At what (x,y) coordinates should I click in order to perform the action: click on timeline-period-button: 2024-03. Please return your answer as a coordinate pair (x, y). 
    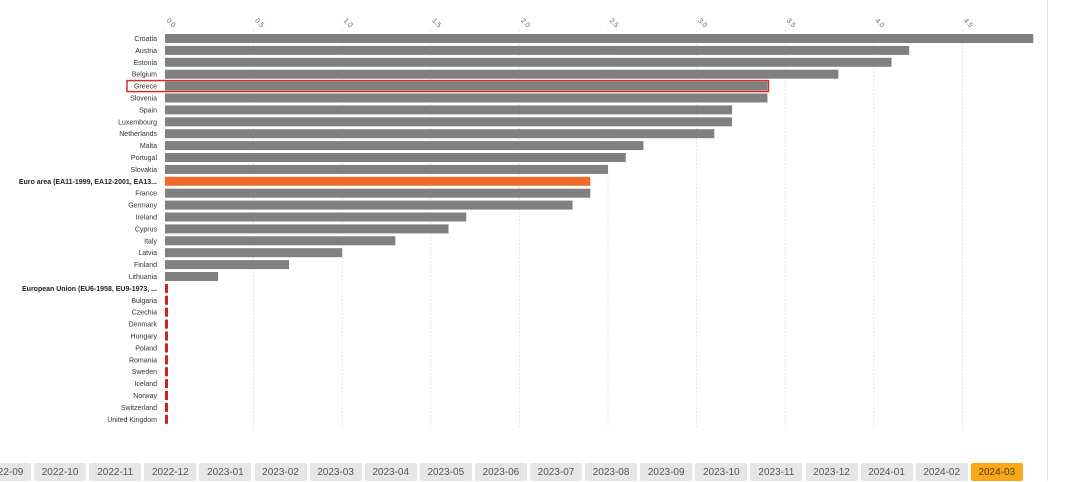
    Looking at the image, I should click on (996, 472).